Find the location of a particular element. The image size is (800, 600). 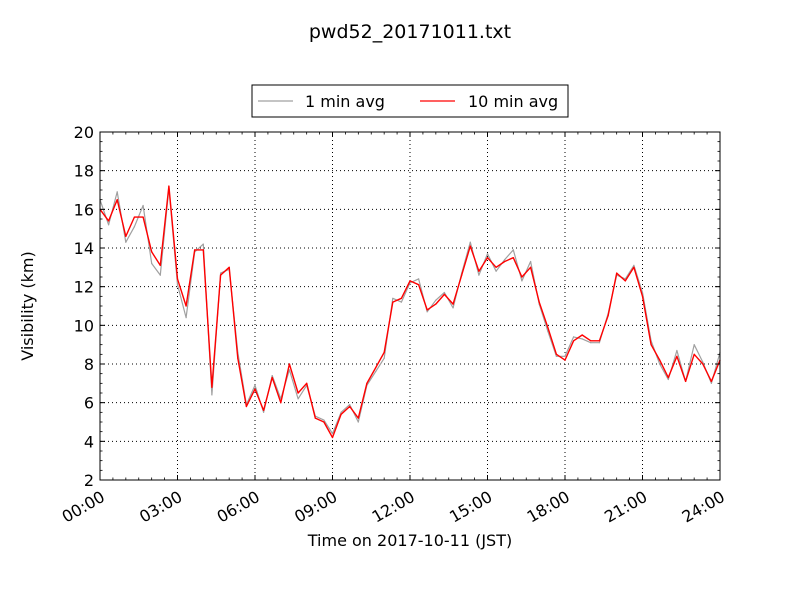

legend-box is located at coordinates (410, 101).